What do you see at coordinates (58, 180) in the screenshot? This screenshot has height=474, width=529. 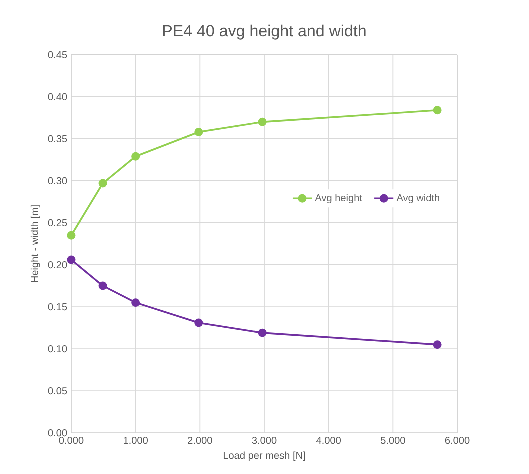 I see `y-tick-label: 0.30` at bounding box center [58, 180].